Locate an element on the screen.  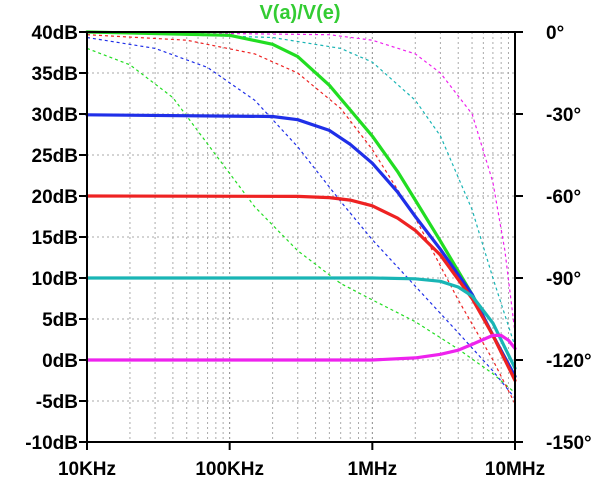
left-tick-label: 15dB is located at coordinates (55, 238).